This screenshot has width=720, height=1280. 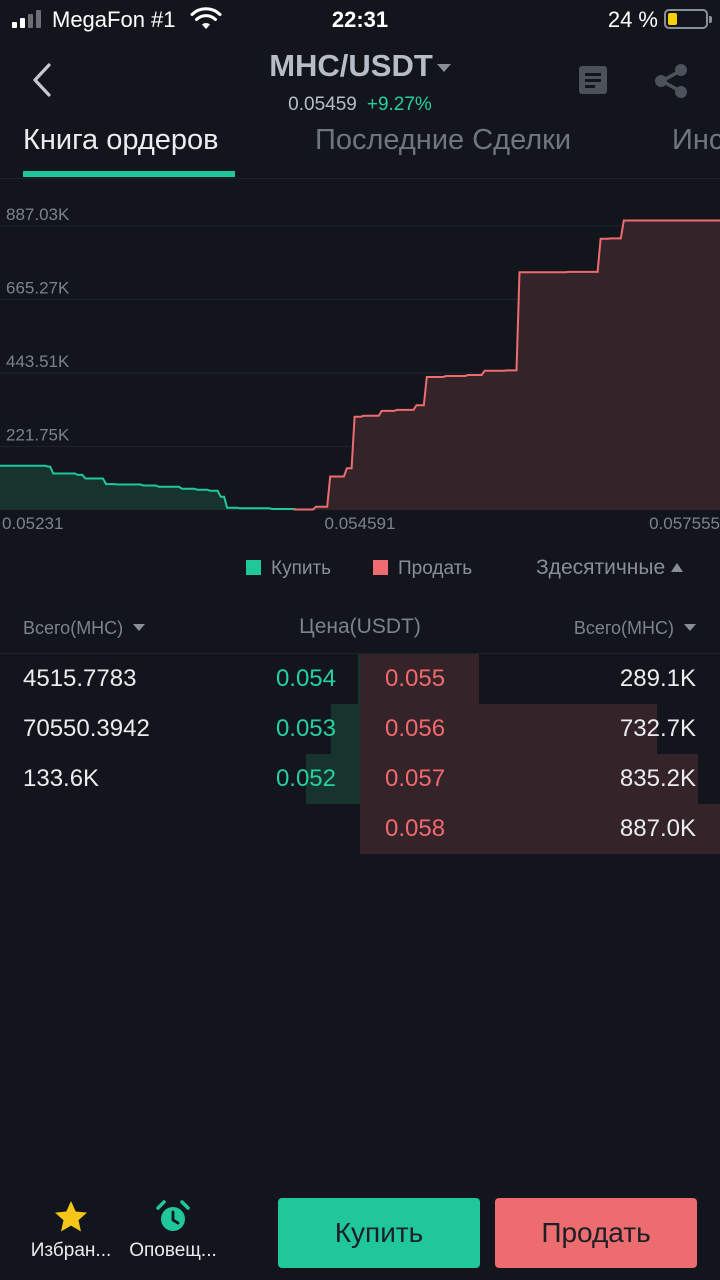 What do you see at coordinates (601, 567) in the screenshot?
I see `decimals-label: Здесятичные` at bounding box center [601, 567].